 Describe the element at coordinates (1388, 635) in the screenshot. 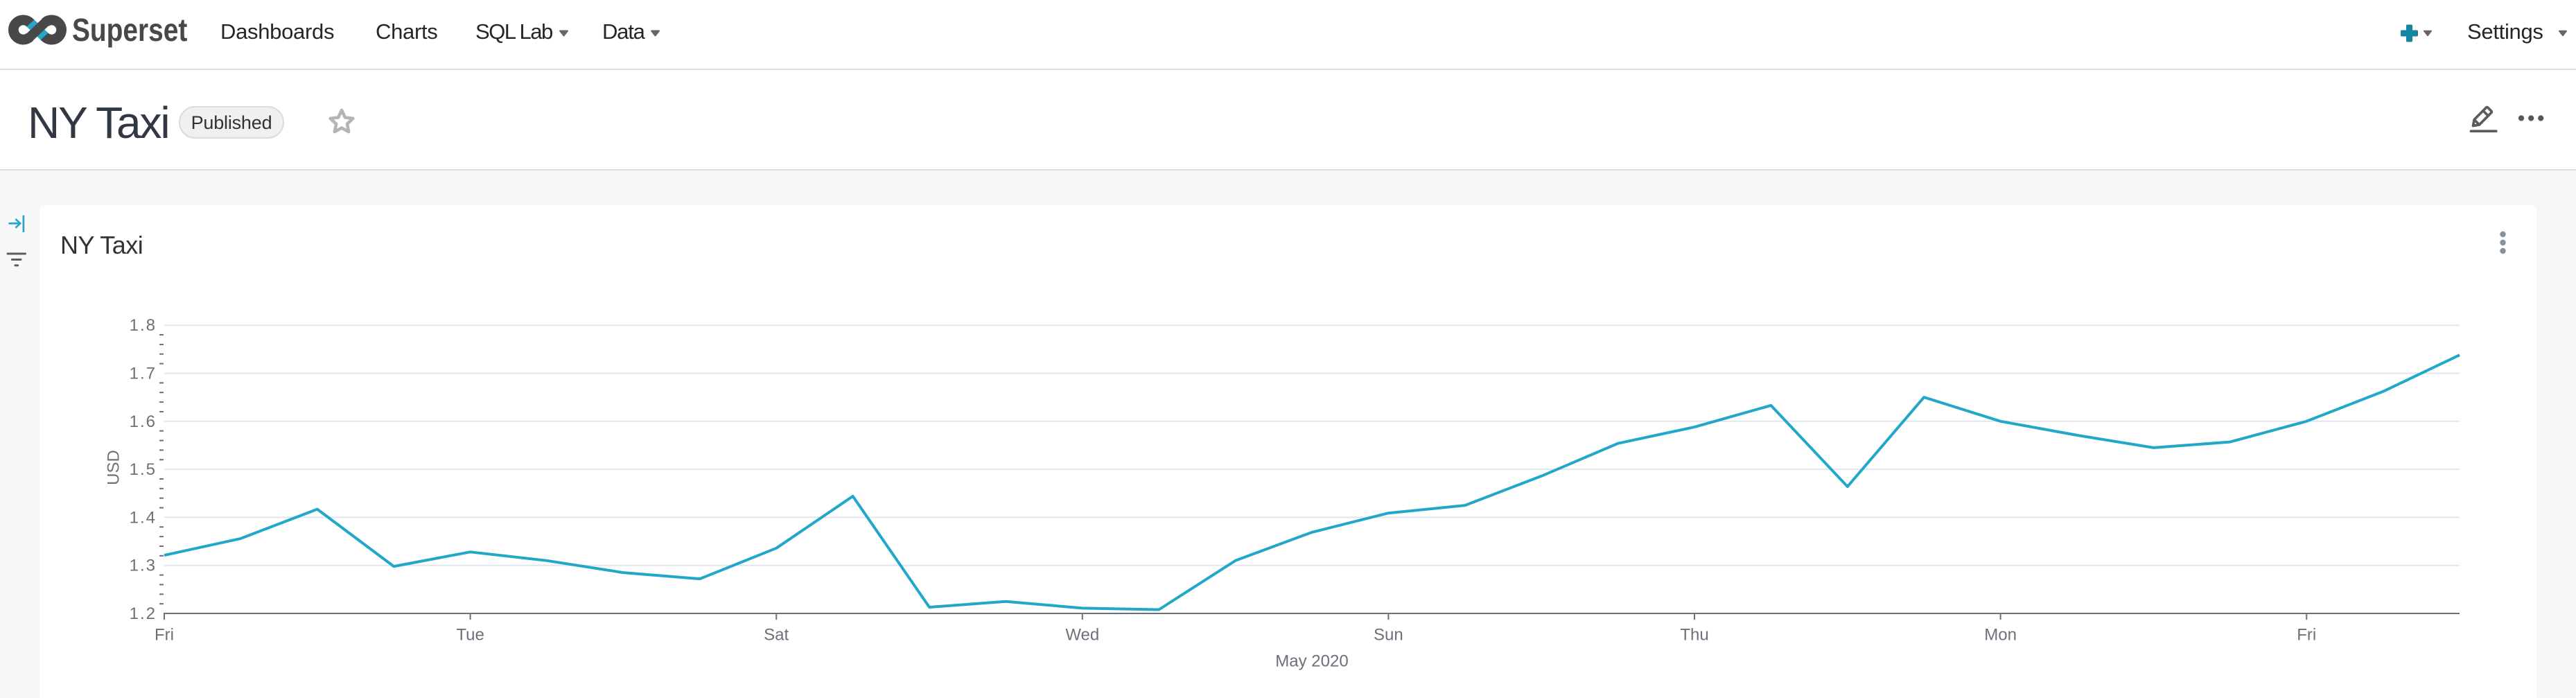

I see `svg-text: Sun` at that location.